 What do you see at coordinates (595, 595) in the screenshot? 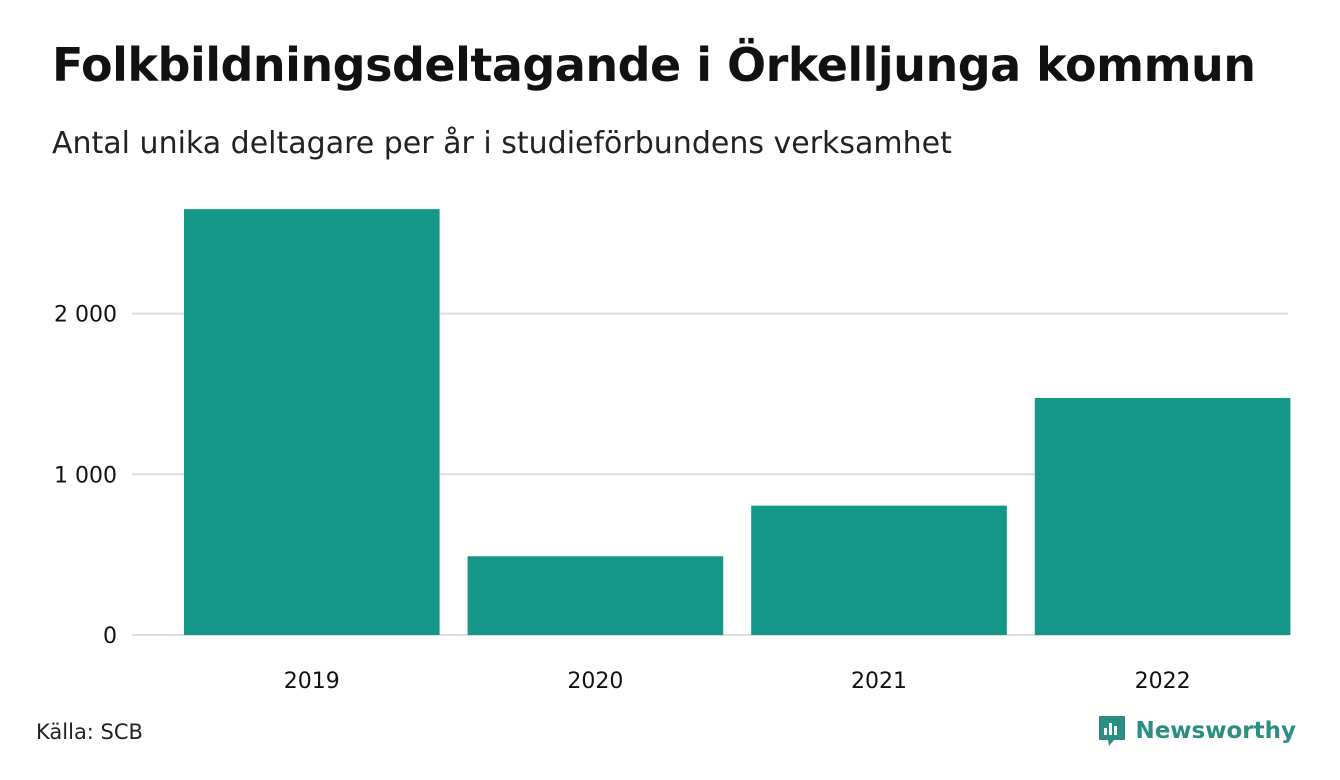
I see `bar-2020` at bounding box center [595, 595].